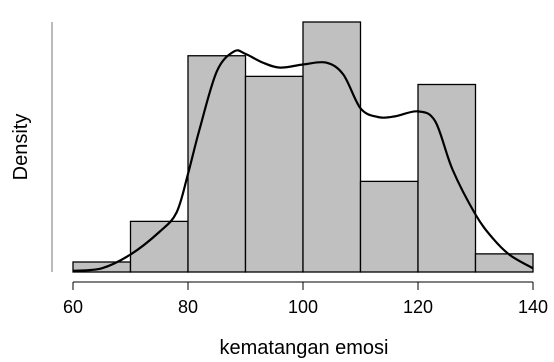 This screenshot has height=362, width=554. I want to click on x-axis-label: kematangan emosi, so click(304, 348).